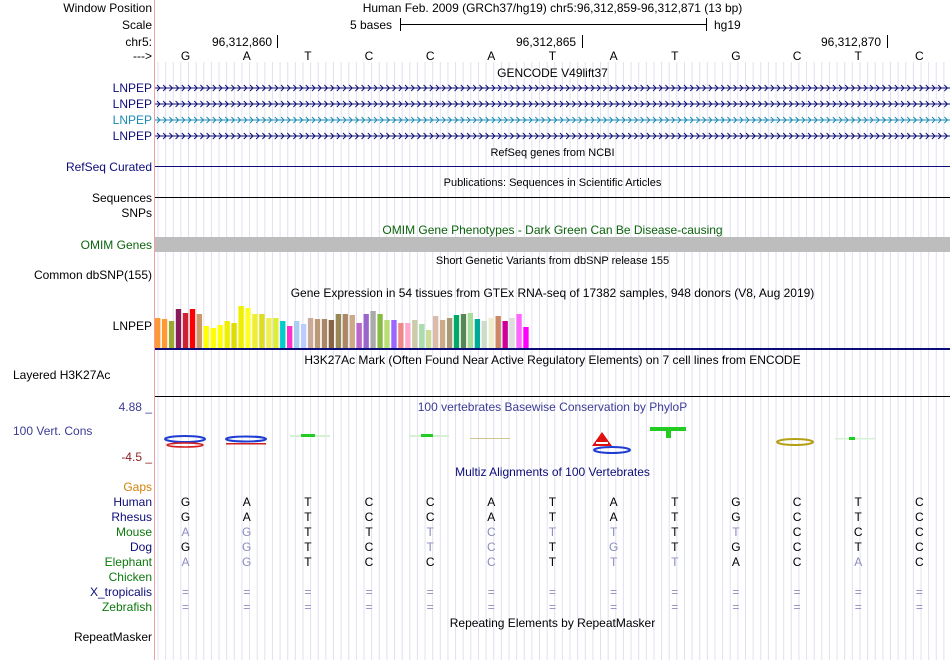 The image size is (950, 660). What do you see at coordinates (121, 198) in the screenshot?
I see `sequences-label: Sequences` at bounding box center [121, 198].